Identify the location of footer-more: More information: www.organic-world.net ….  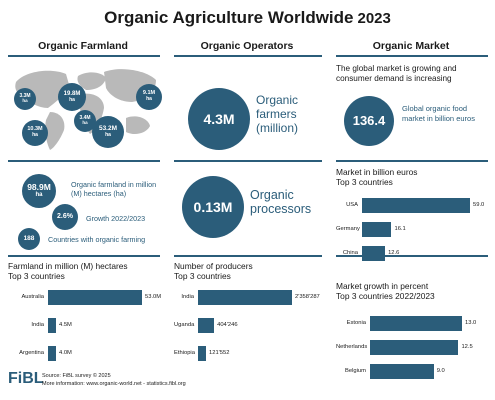
(114, 384).